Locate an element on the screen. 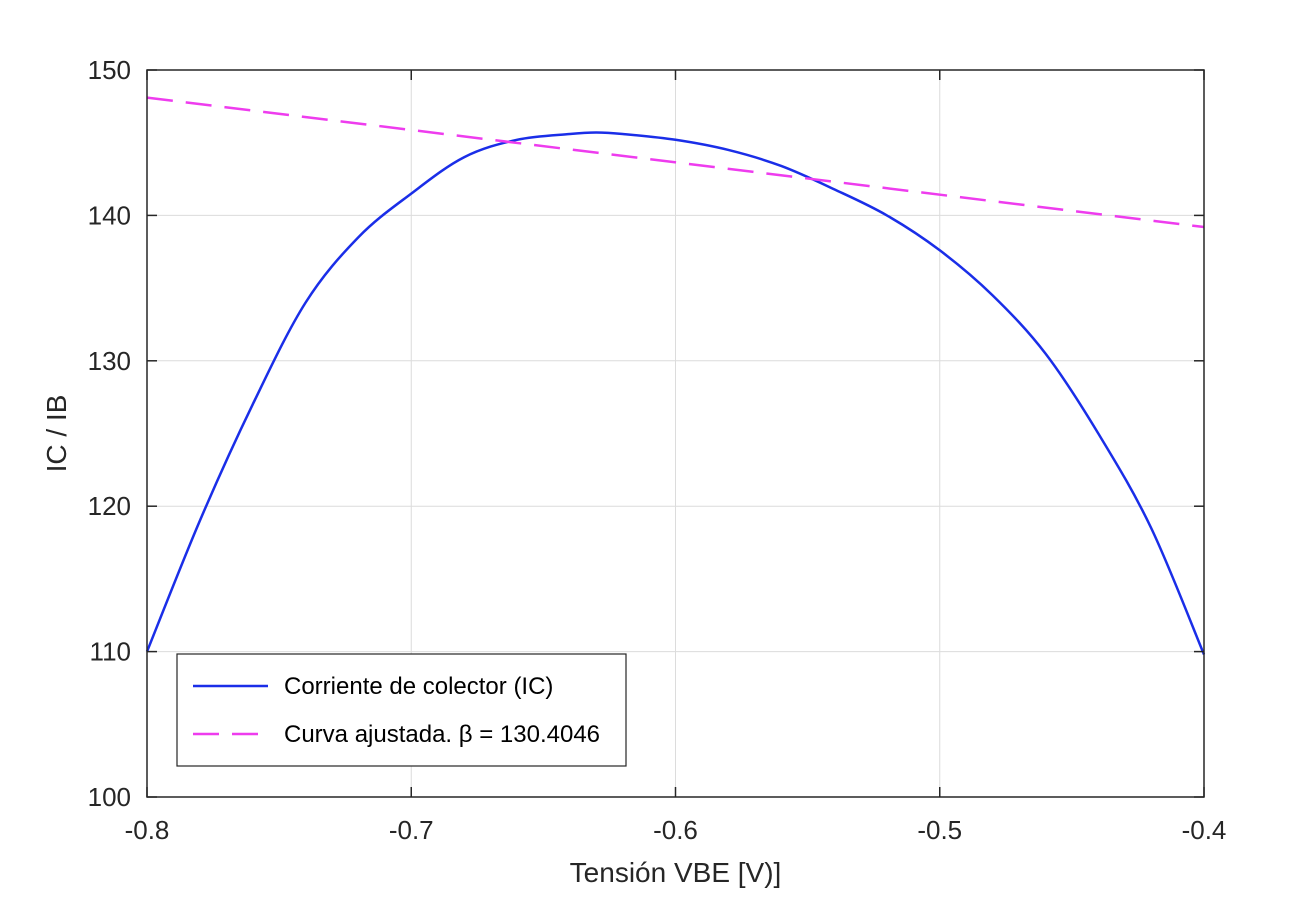 The image size is (1301, 921). y-tick-label: 150 is located at coordinates (109, 70).